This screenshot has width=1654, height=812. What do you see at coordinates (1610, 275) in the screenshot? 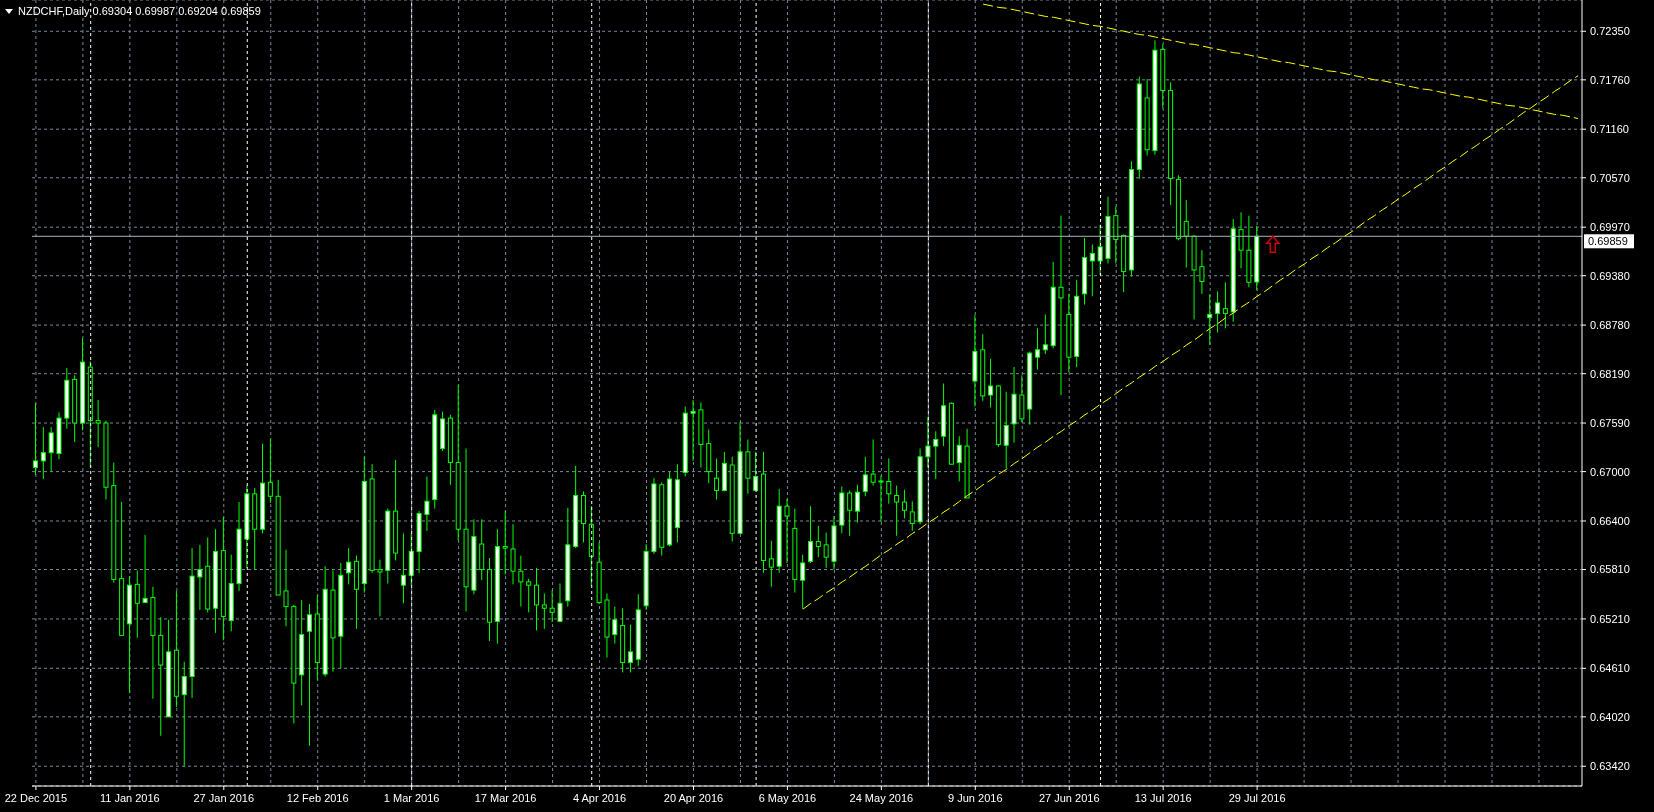
I see `y-tick-label: 0.69380` at bounding box center [1610, 275].